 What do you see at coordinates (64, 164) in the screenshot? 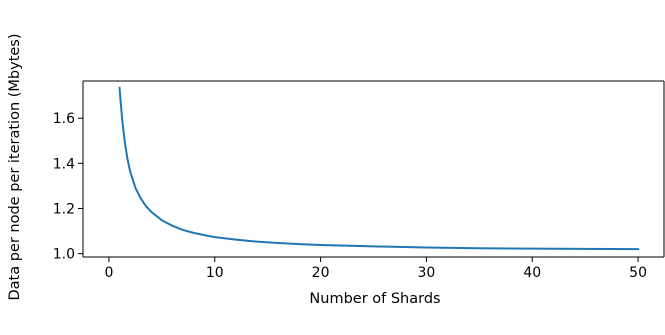
I see `y-tick-label: 1.4` at bounding box center [64, 164].